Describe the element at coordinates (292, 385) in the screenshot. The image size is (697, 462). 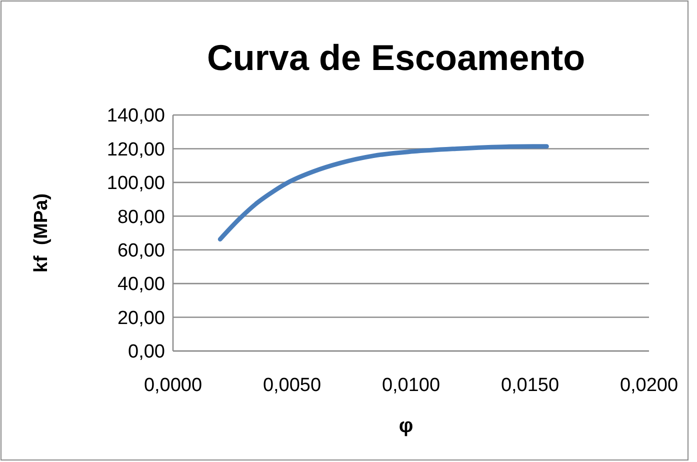
I see `x-tick-label: 0,0050` at that location.